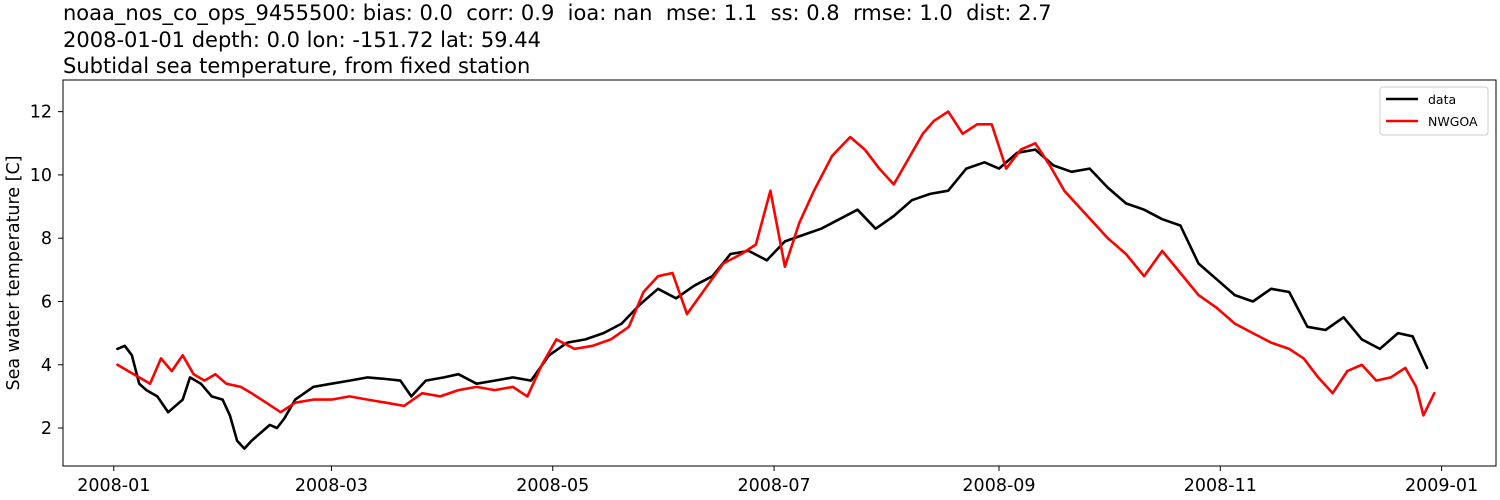 Image resolution: width=1500 pixels, height=500 pixels. Describe the element at coordinates (1441, 486) in the screenshot. I see `x-tick-label: 2009-01` at that location.